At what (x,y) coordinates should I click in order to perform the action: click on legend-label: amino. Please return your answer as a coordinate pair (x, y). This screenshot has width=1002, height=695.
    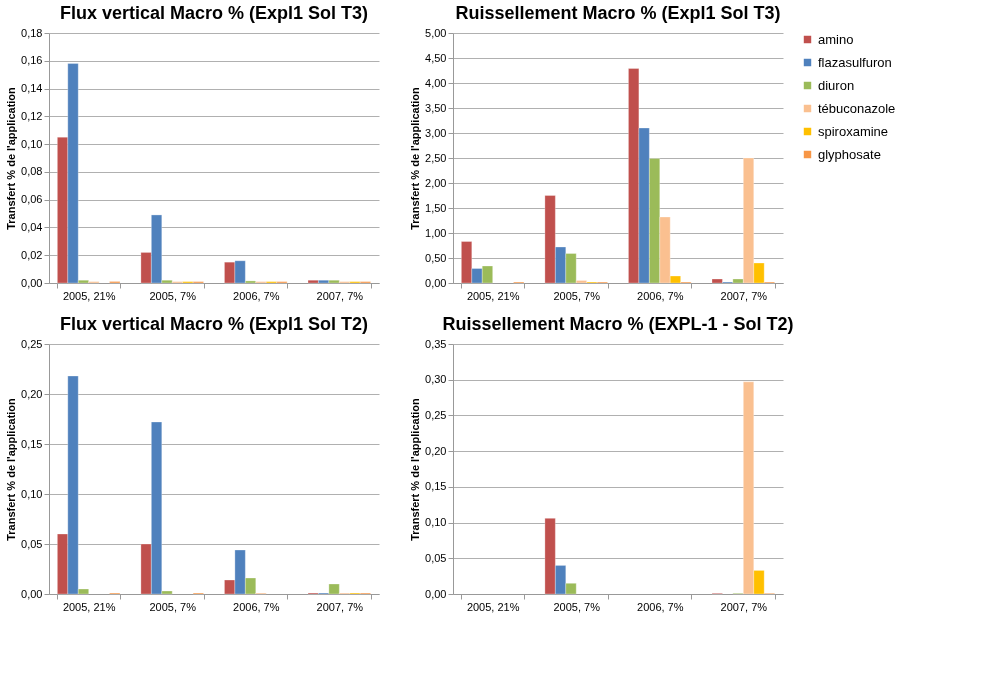
    Looking at the image, I should click on (836, 39).